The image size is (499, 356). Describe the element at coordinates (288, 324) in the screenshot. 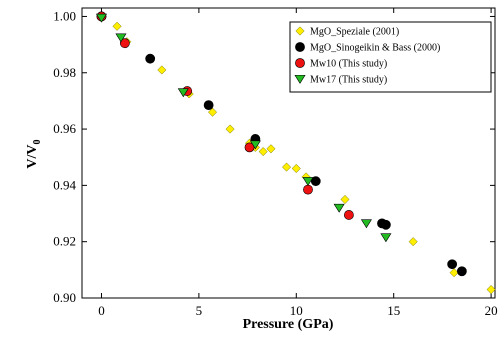

I see `x-axis-label: Pressure (GPa)` at that location.